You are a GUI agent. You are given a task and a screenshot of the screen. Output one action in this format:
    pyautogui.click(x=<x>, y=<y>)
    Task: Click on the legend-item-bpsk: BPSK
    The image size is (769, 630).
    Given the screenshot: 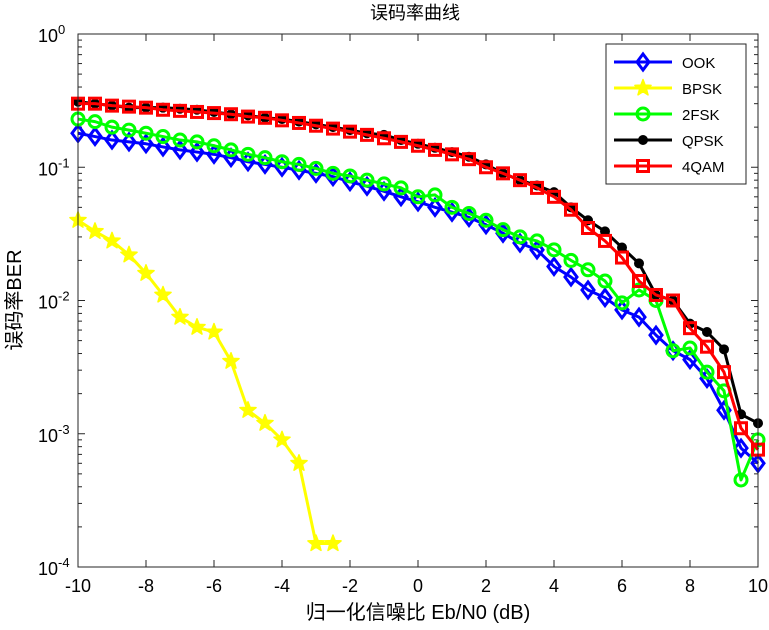 What is the action you would take?
    pyautogui.click(x=668, y=88)
    